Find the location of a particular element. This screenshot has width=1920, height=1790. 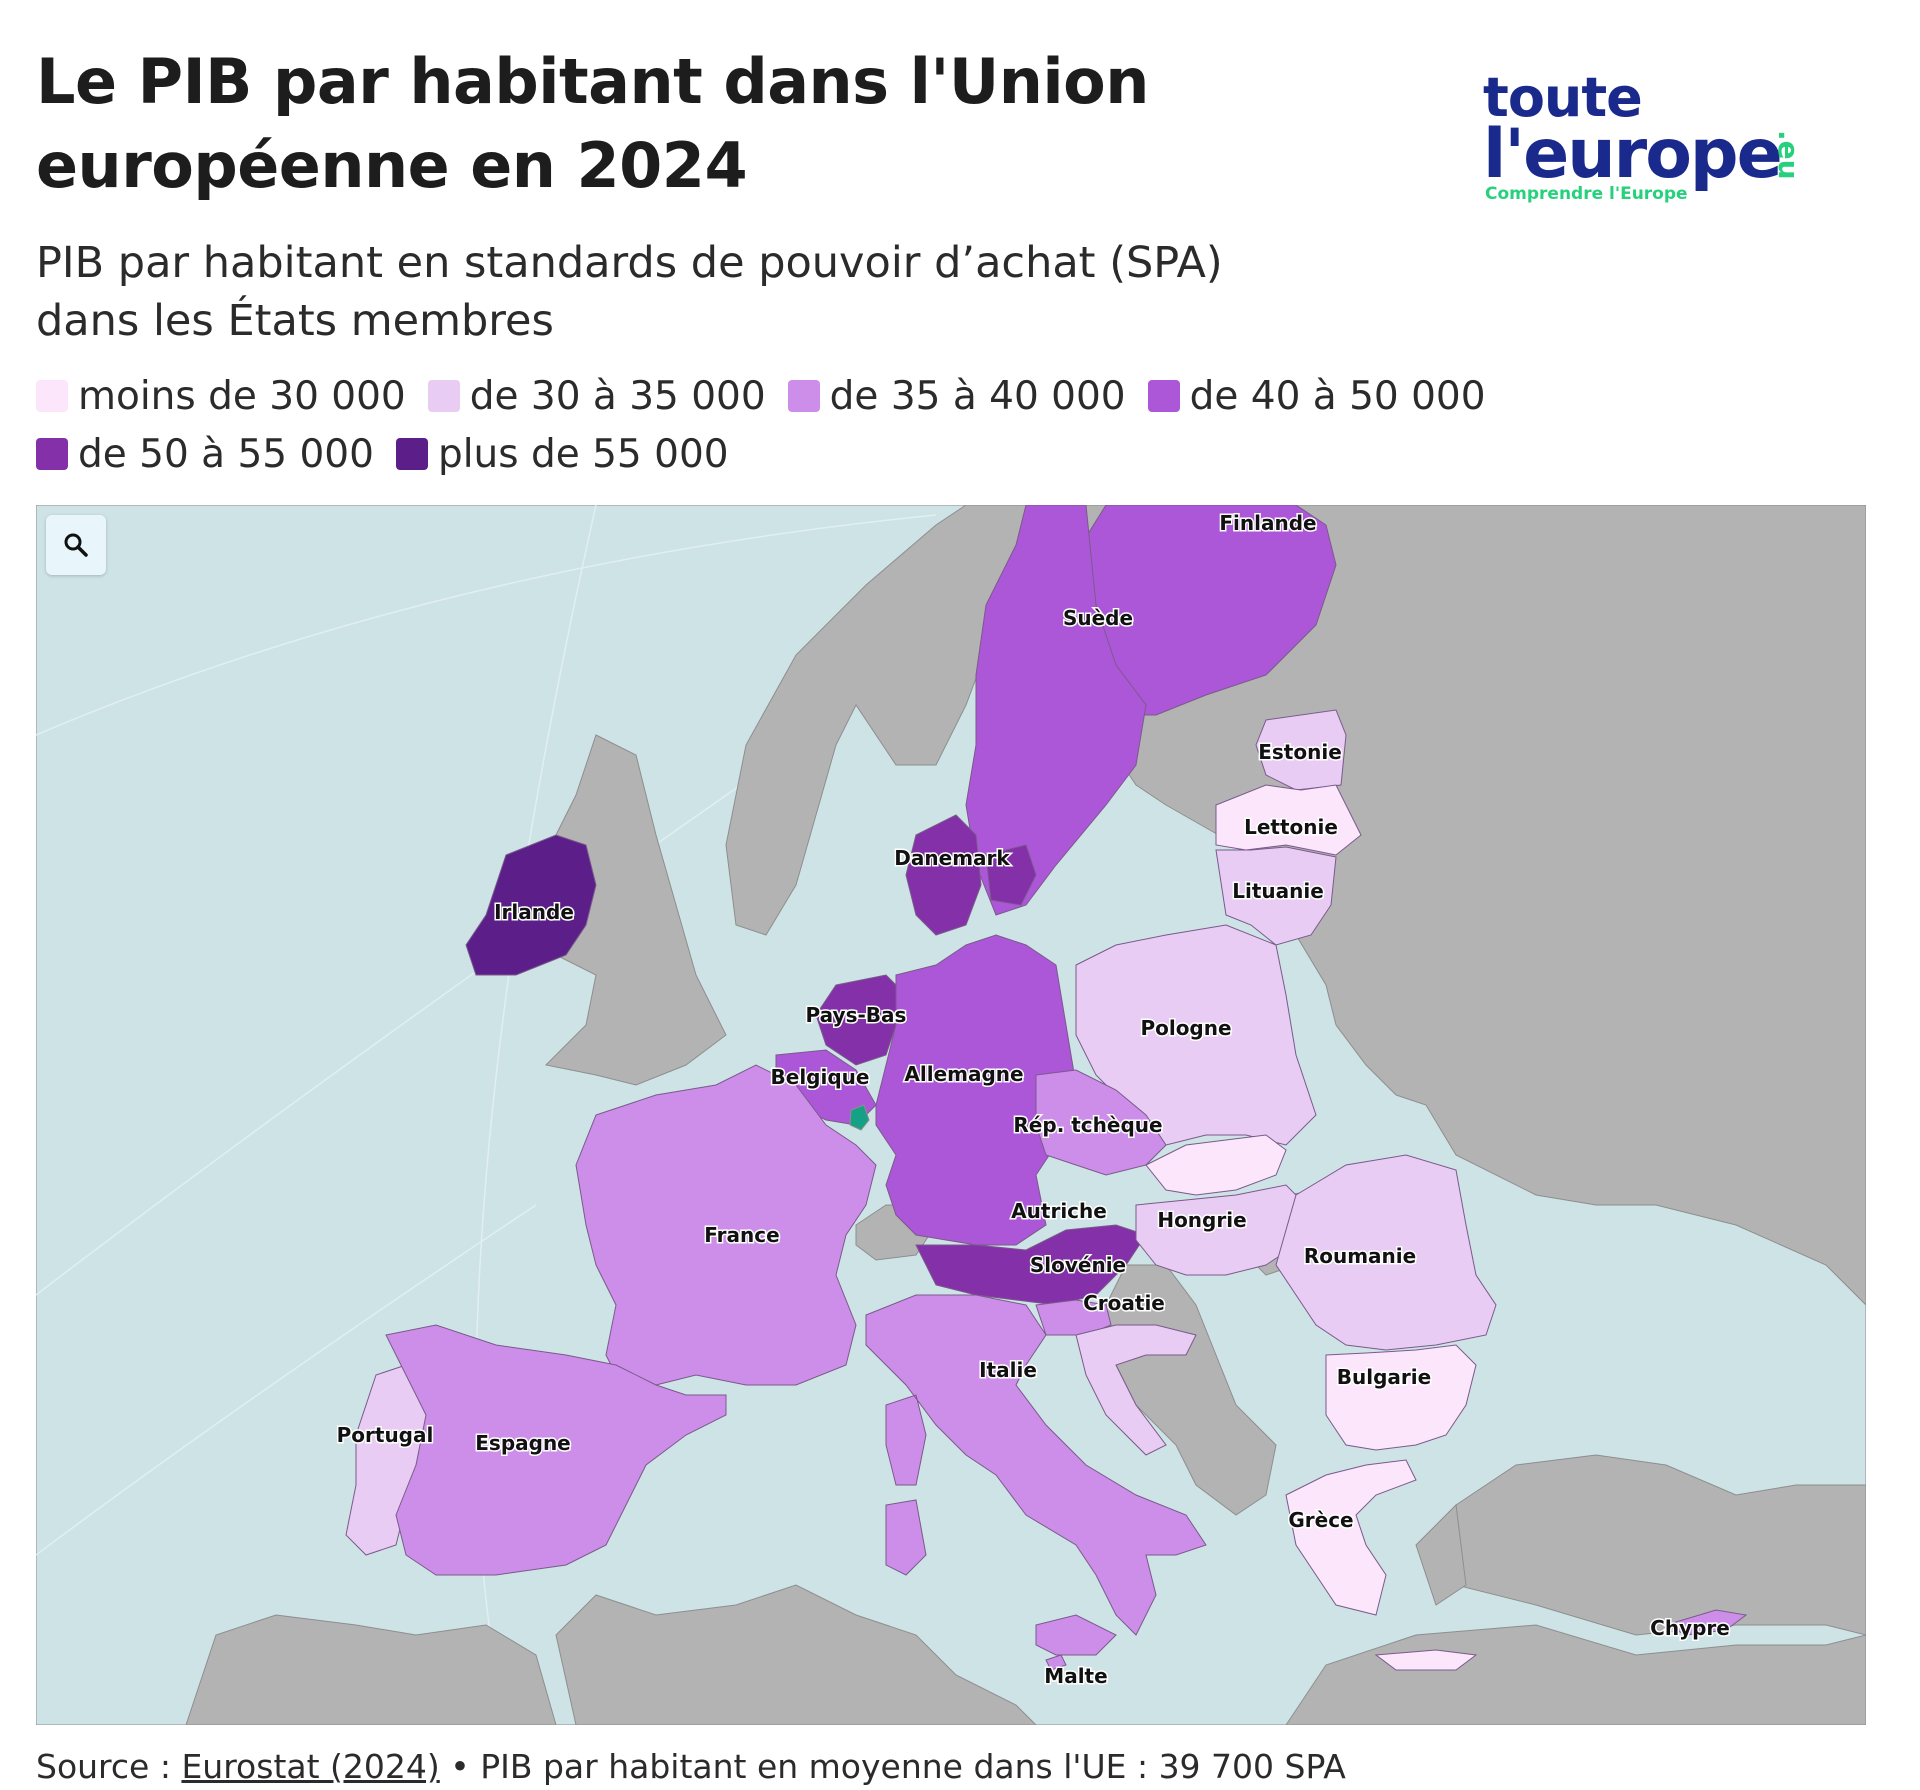

label-france: France is located at coordinates (741, 1235).